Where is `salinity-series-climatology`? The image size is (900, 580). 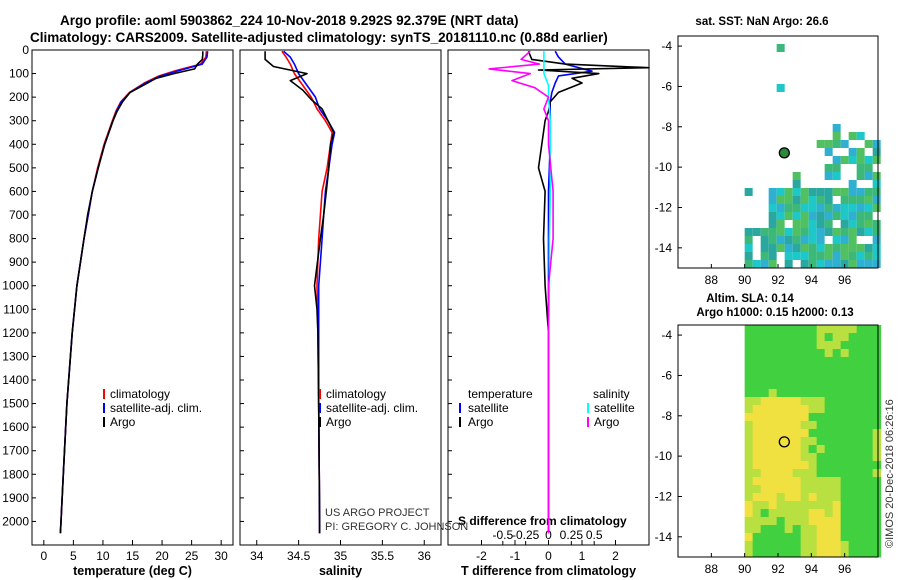
salinity-series-climatology is located at coordinates (307, 292).